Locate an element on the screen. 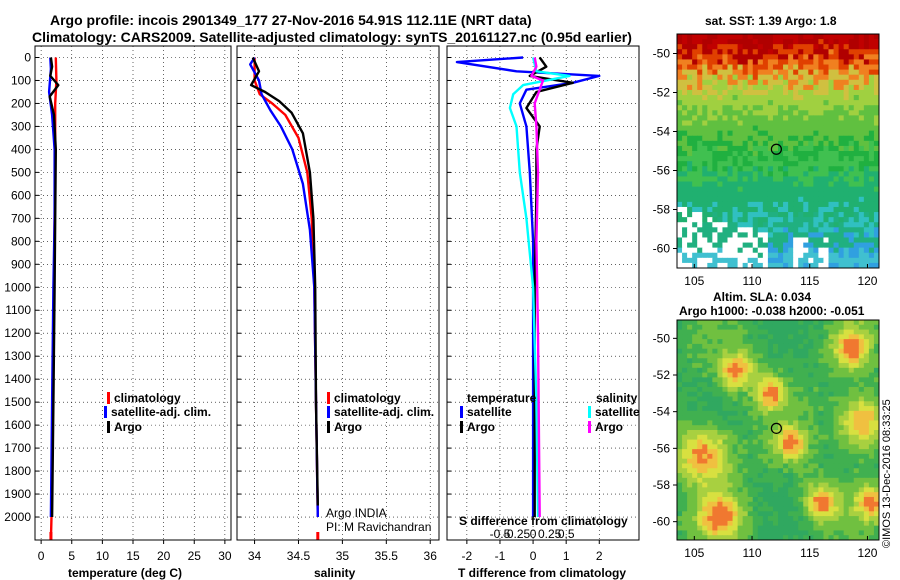 The image size is (900, 580). map-x-tick-label: 110 is located at coordinates (751, 281).